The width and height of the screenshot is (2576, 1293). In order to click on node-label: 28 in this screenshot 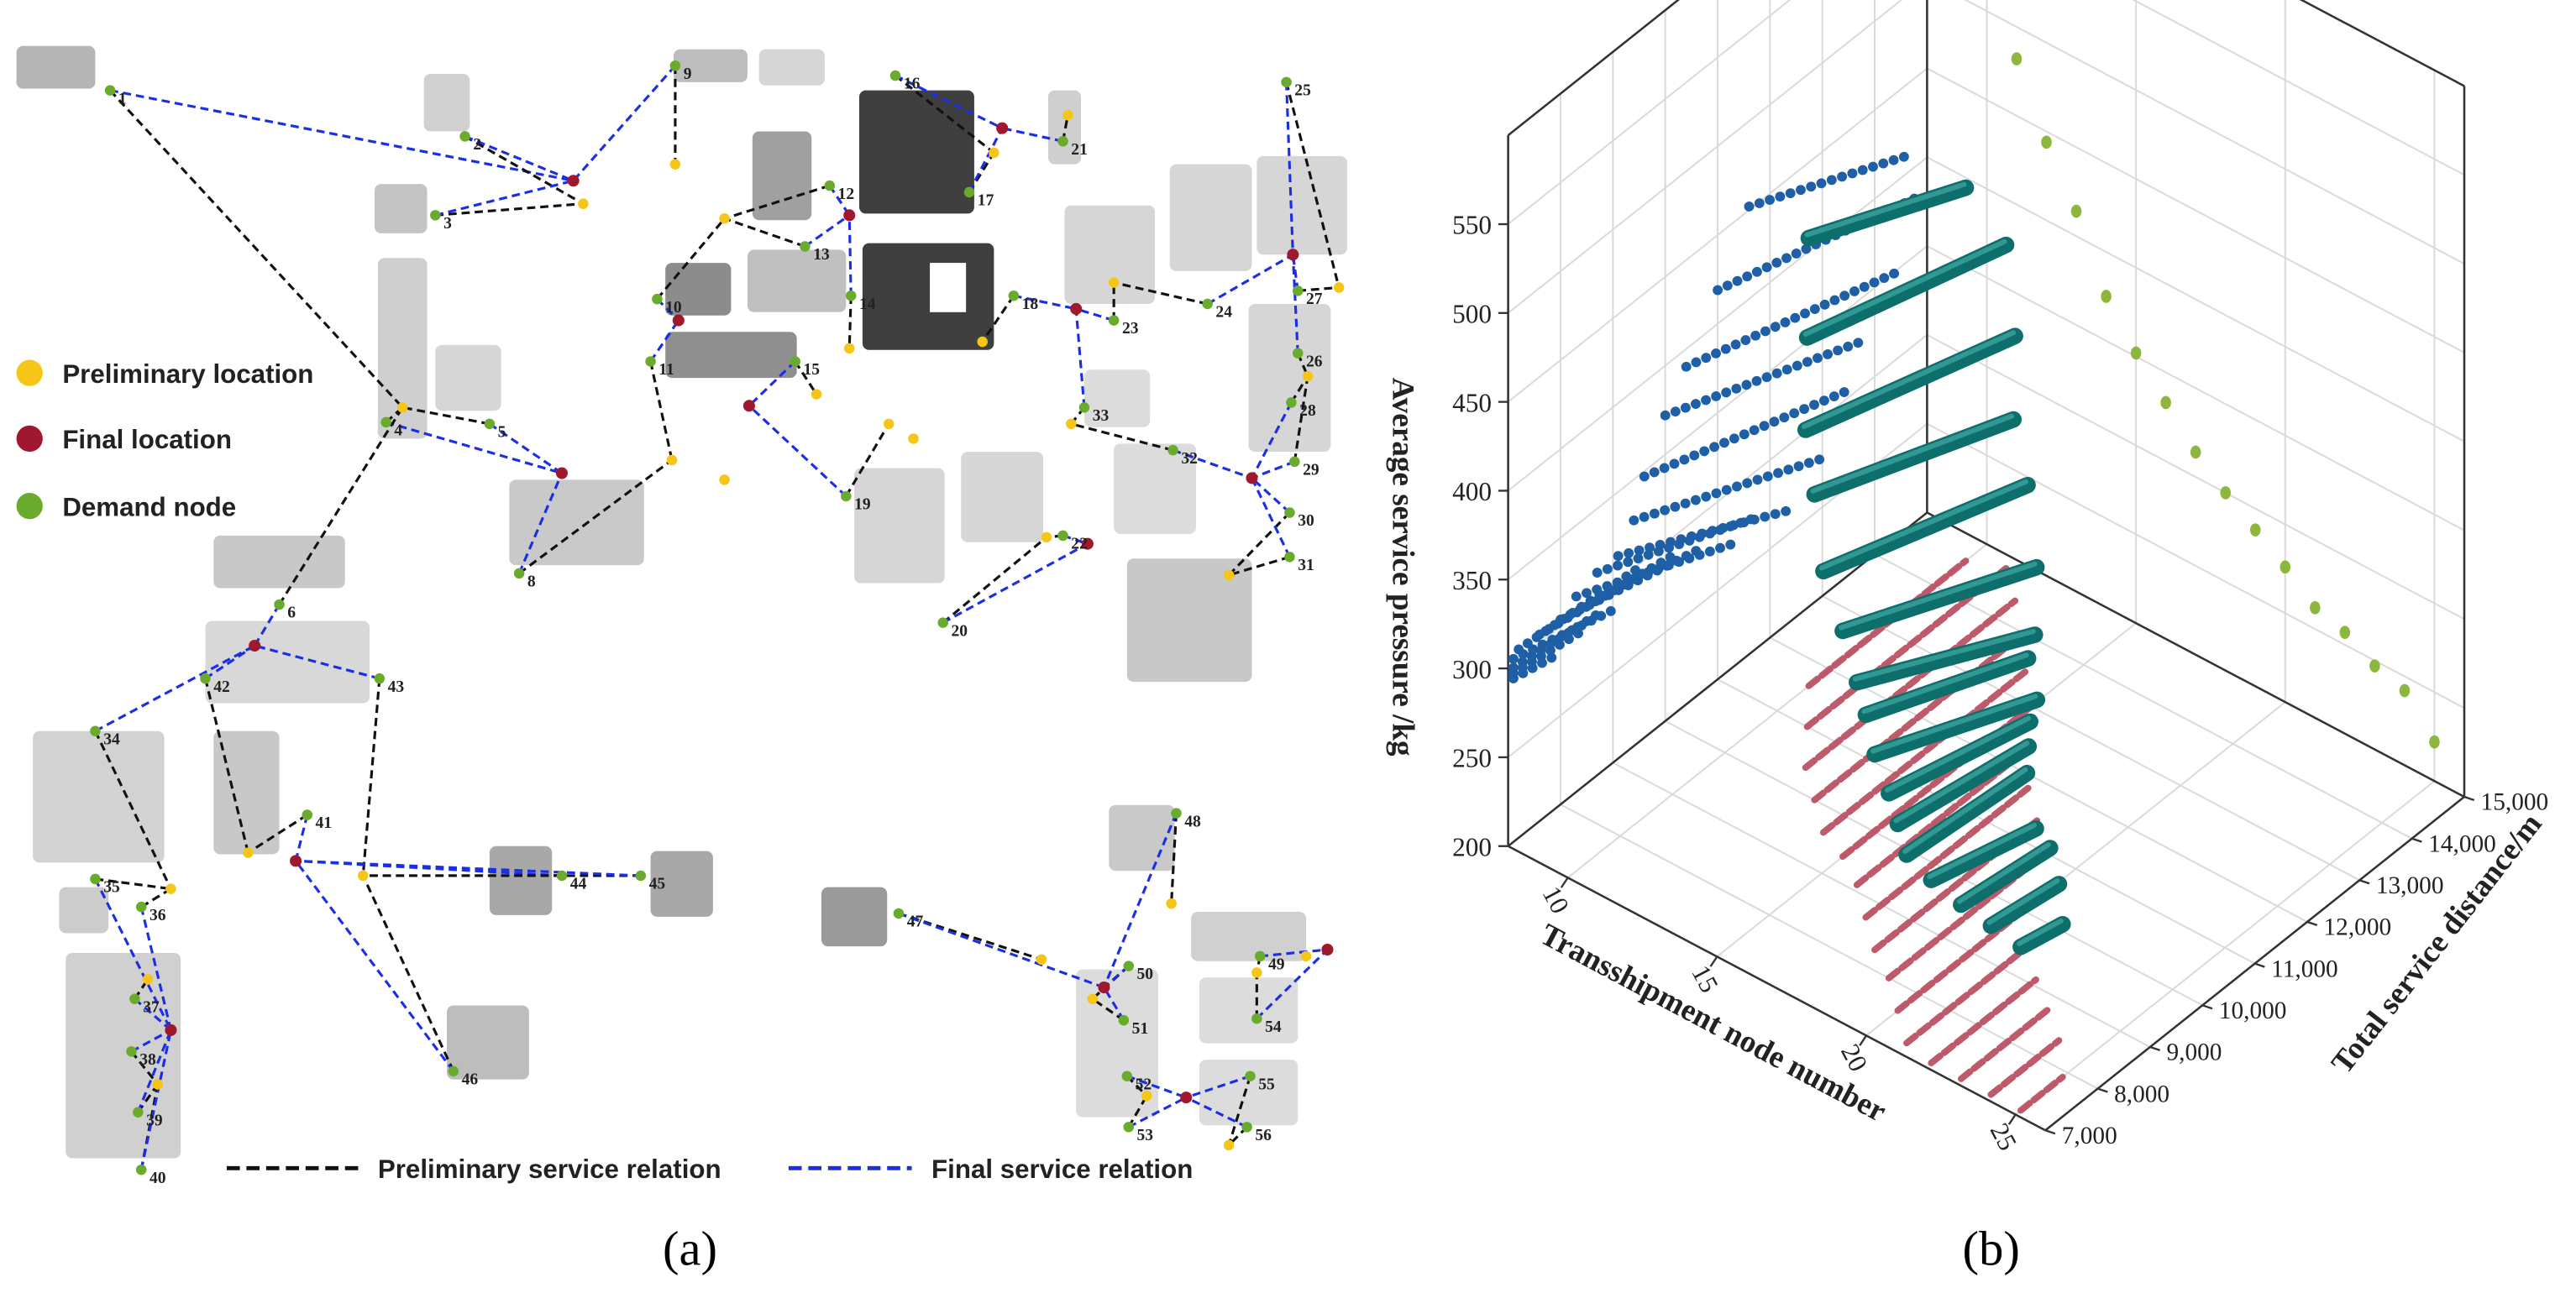, I will do `click(1307, 411)`.